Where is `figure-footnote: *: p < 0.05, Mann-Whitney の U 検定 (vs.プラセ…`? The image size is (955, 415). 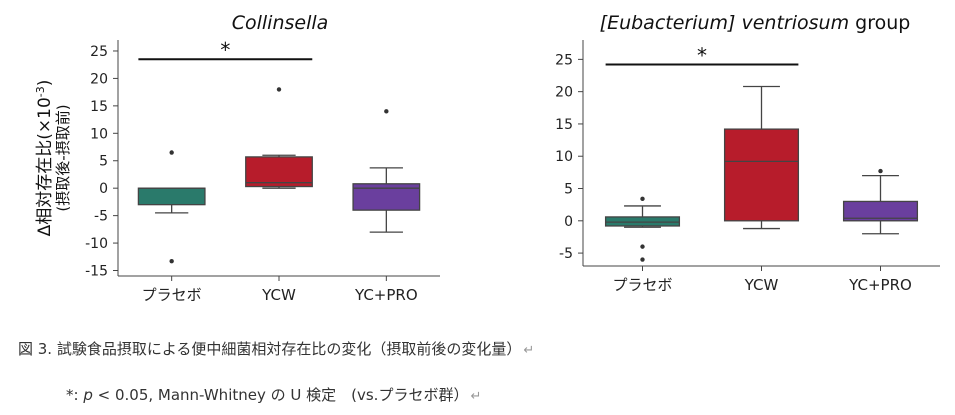 figure-footnote: *: p < 0.05, Mann-Whitney の U 検定 (vs.プラセ… is located at coordinates (273, 394).